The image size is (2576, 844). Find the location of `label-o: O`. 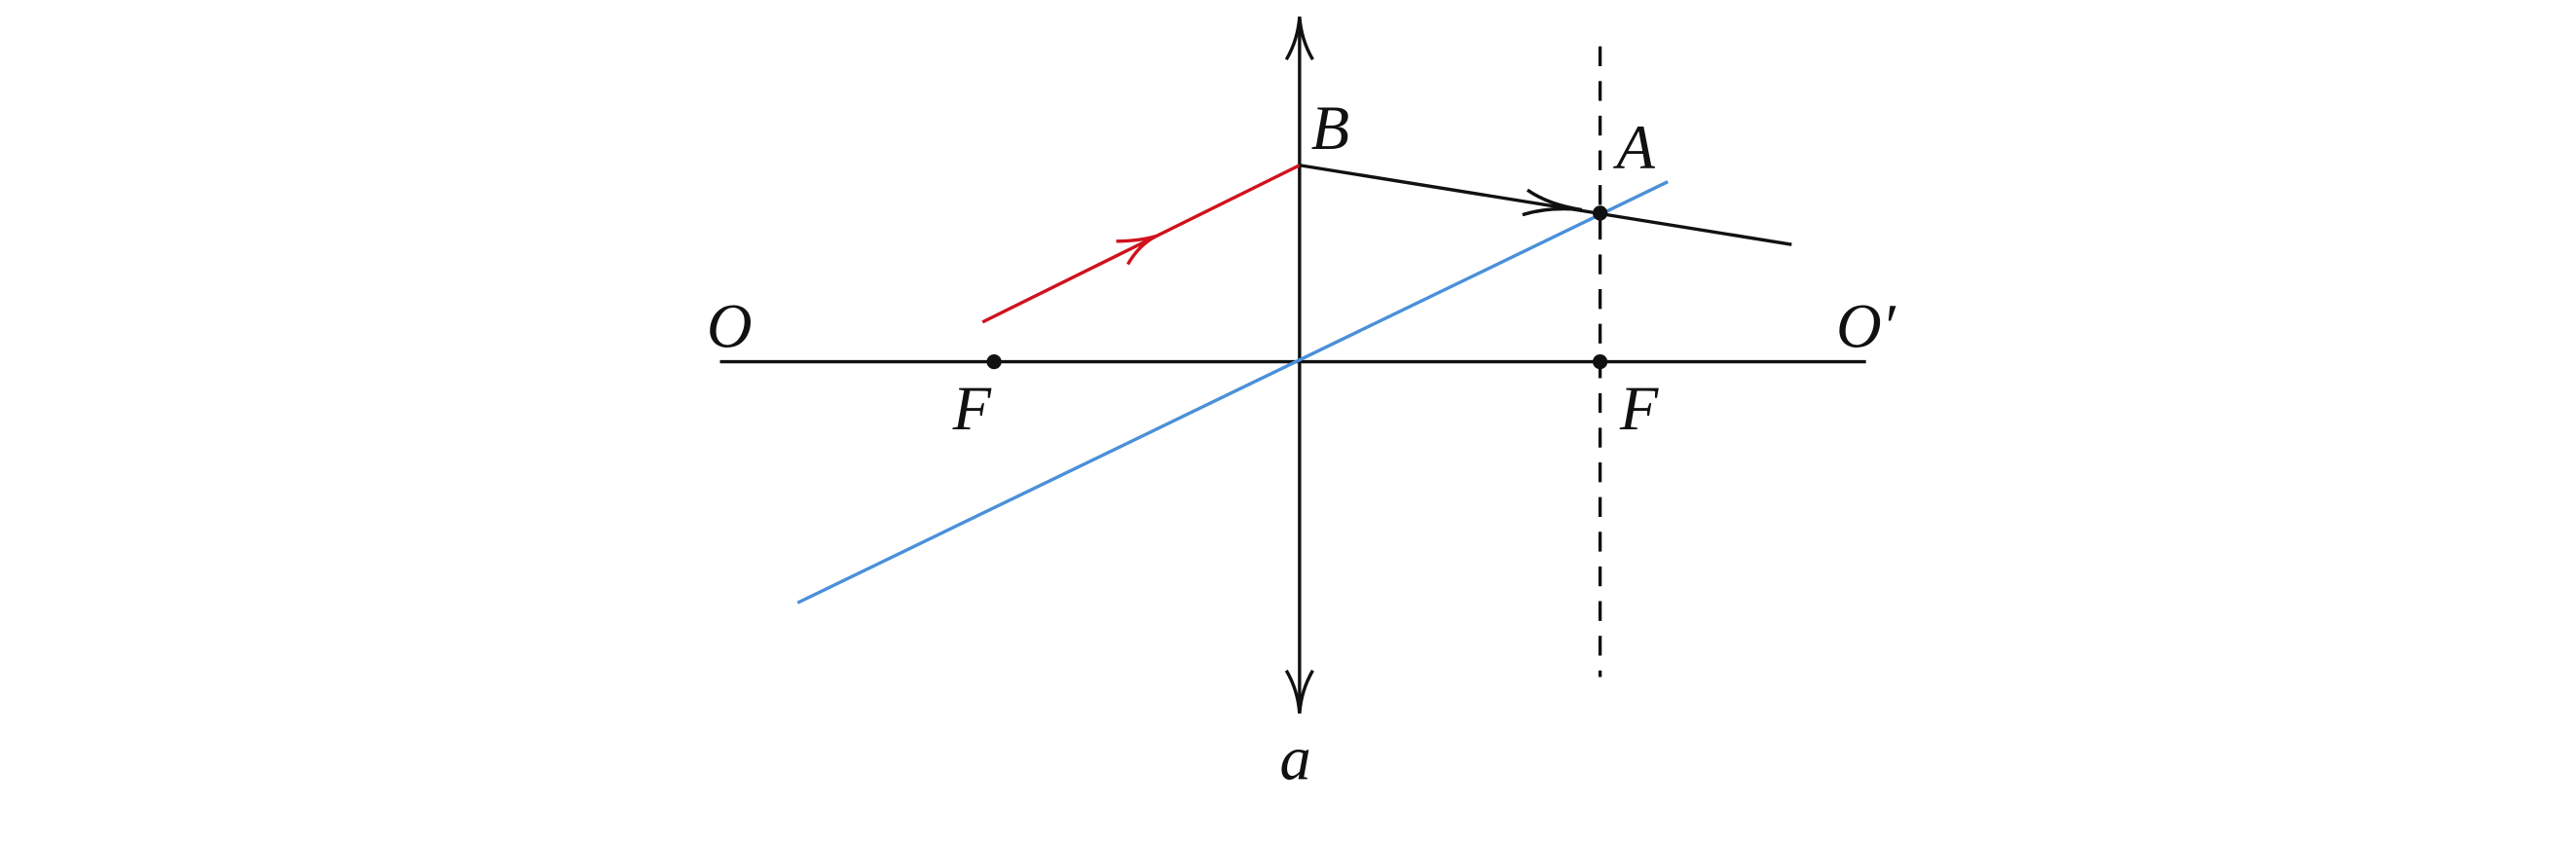

label-o: O is located at coordinates (730, 325).